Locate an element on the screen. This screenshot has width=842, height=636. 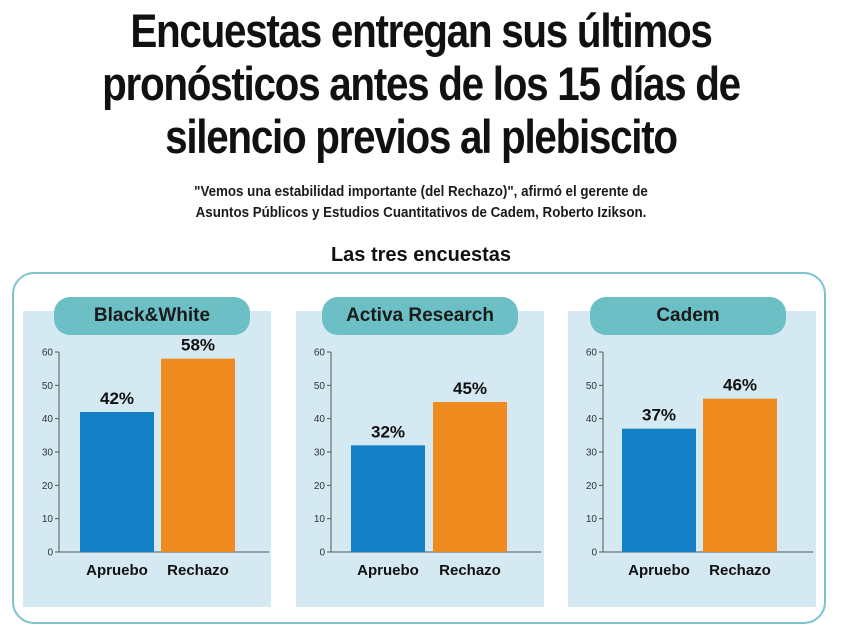
headline-line: Encuestas entregan sus últimos is located at coordinates (421, 30).